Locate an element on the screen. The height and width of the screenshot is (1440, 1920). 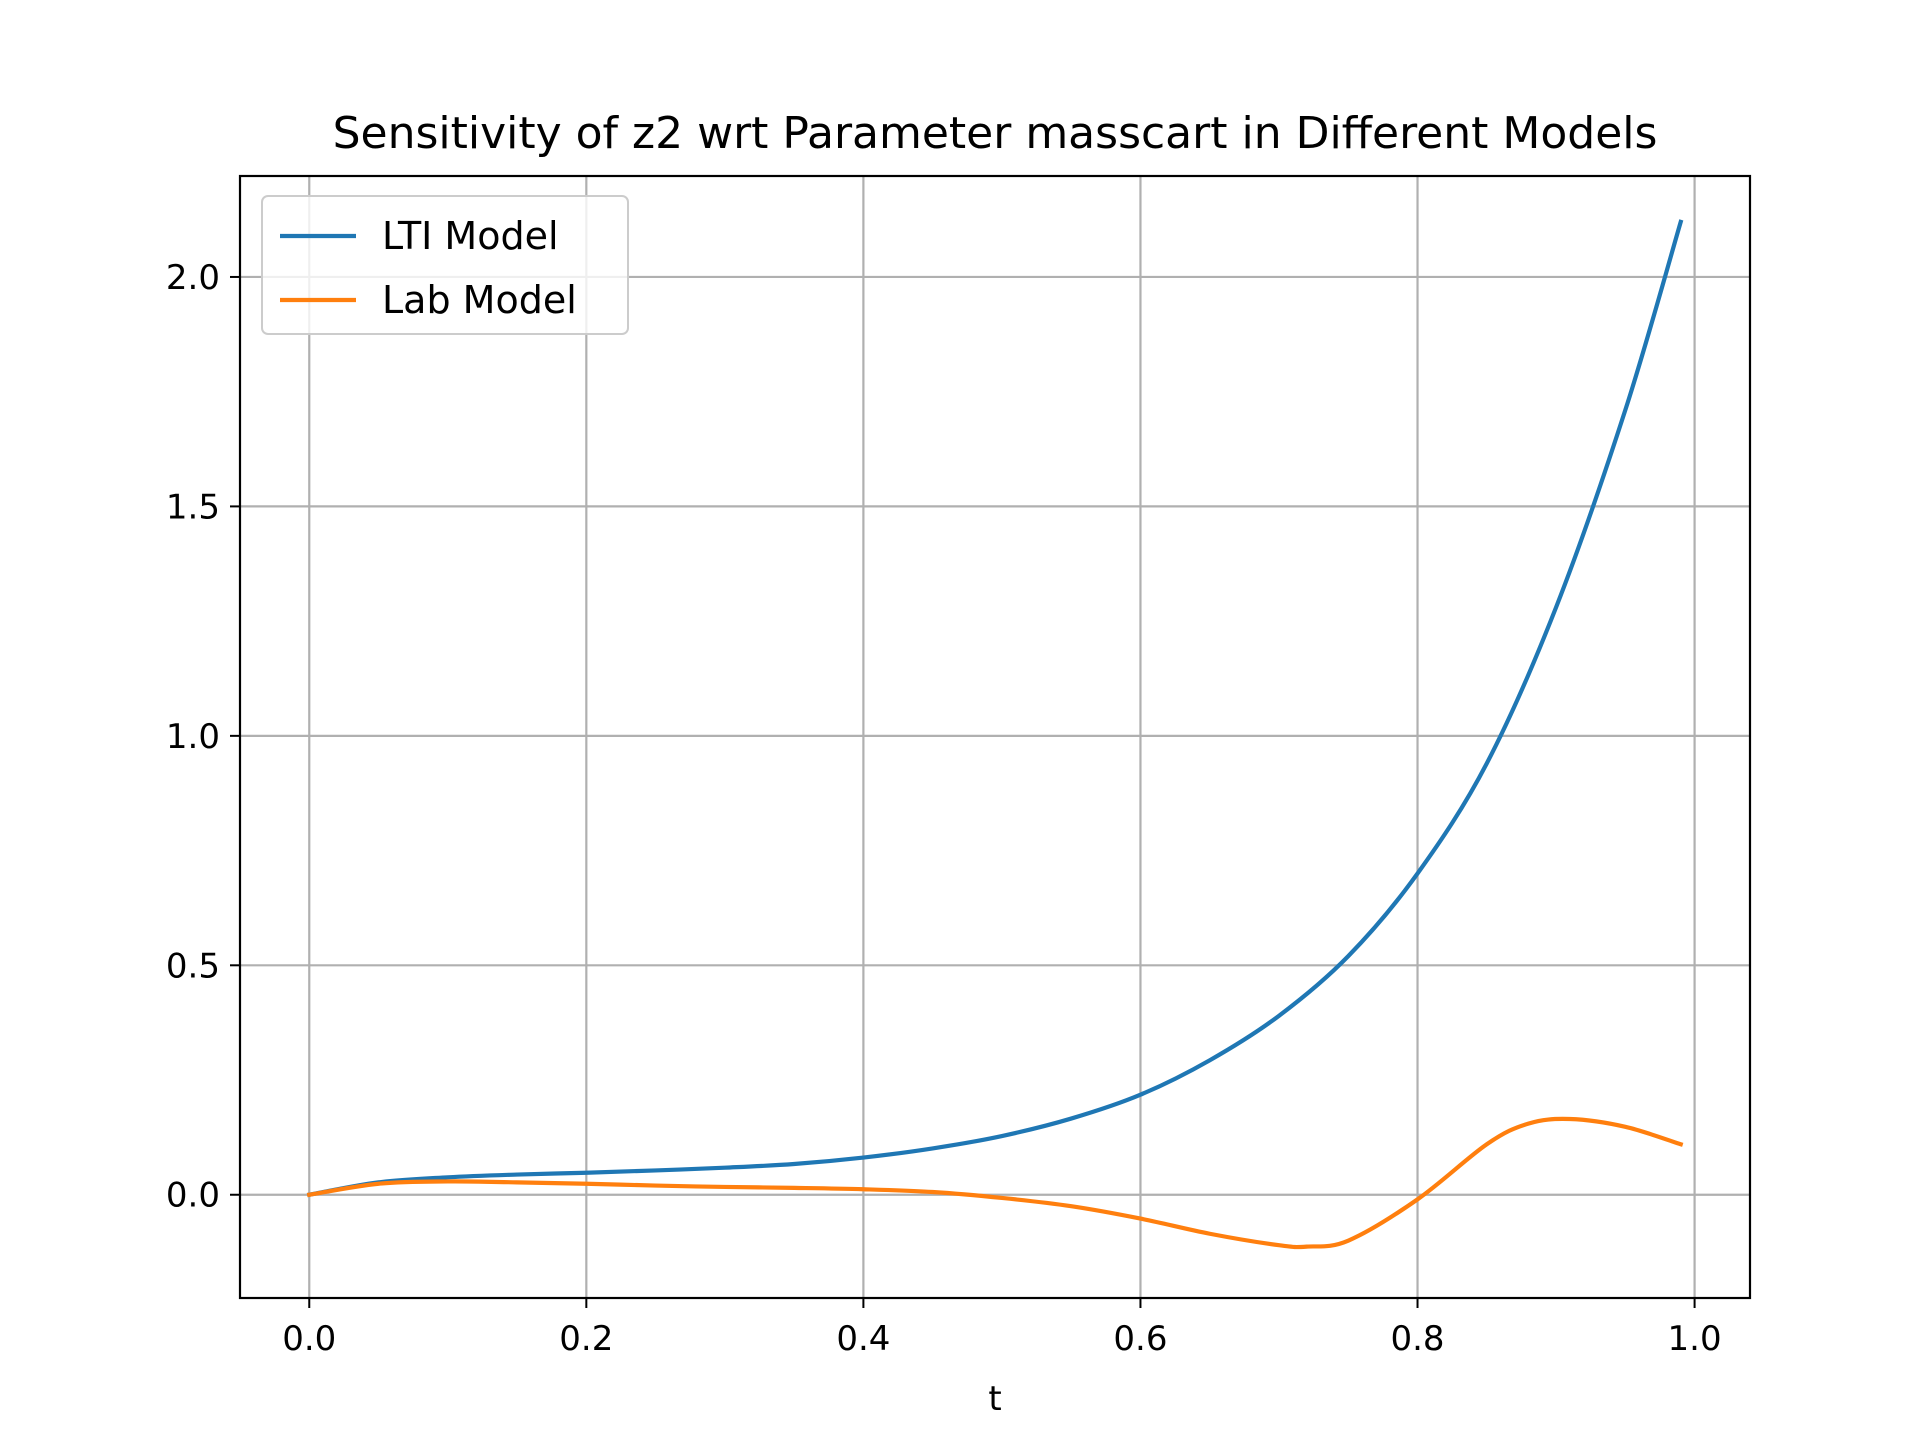
y-tick-label: 2.0 is located at coordinates (193, 278).